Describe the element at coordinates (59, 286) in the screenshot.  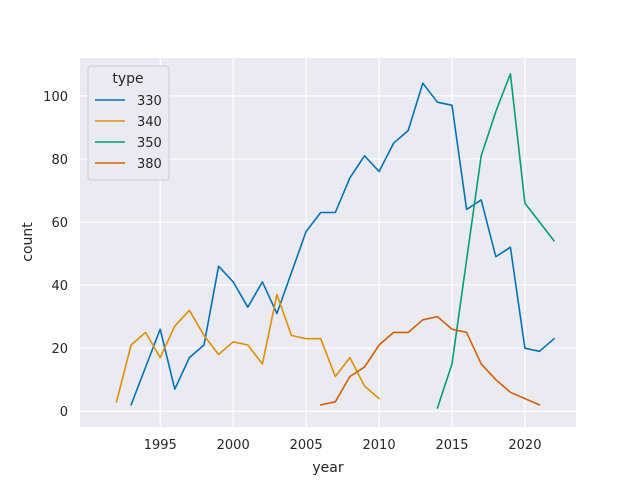
I see `y-tick-label: 40` at that location.